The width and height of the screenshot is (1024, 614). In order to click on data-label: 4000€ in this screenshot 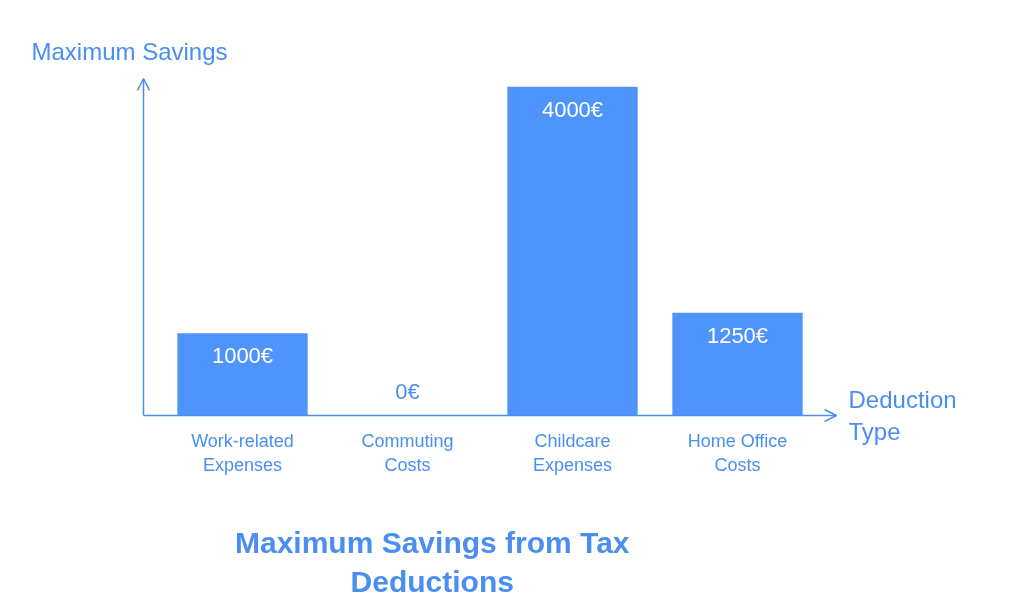, I will do `click(572, 109)`.